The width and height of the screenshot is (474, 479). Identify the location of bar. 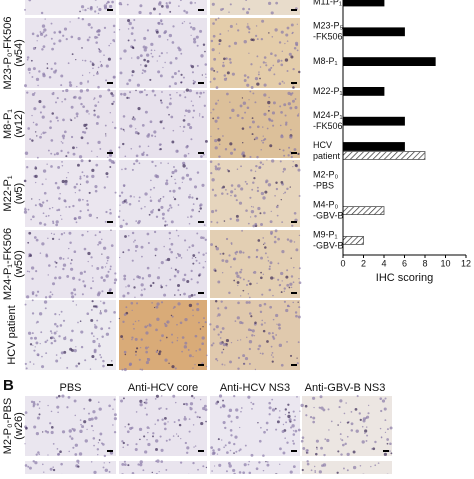
(374, 147).